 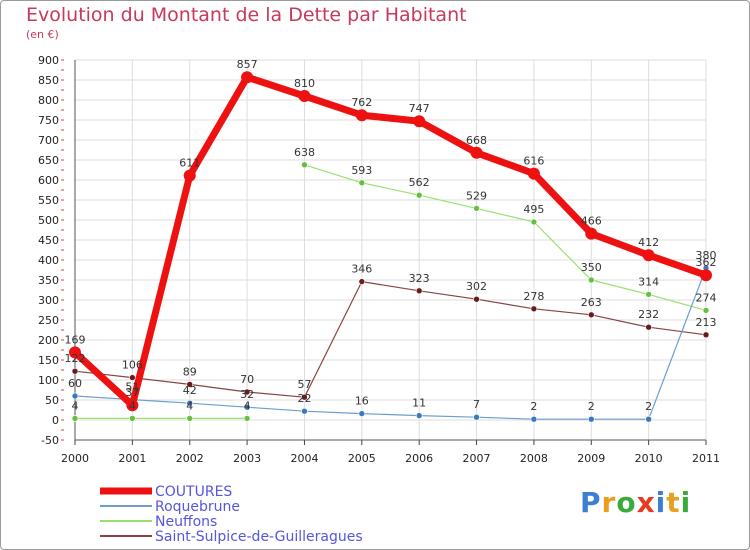 I want to click on data-label-roquebrune: 11, so click(x=419, y=403).